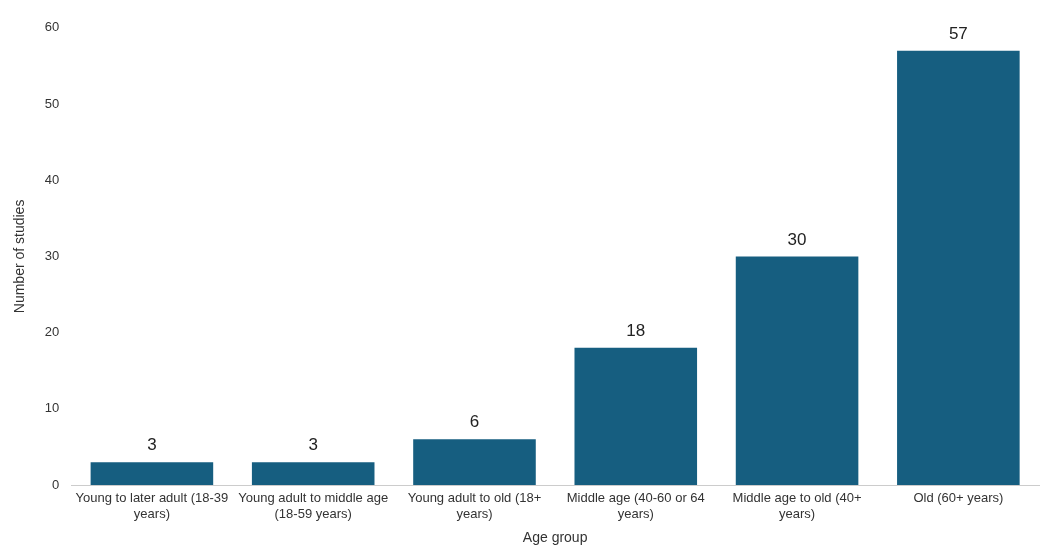 This screenshot has width=1057, height=559. What do you see at coordinates (52, 332) in the screenshot?
I see `y-tick-label: 20` at bounding box center [52, 332].